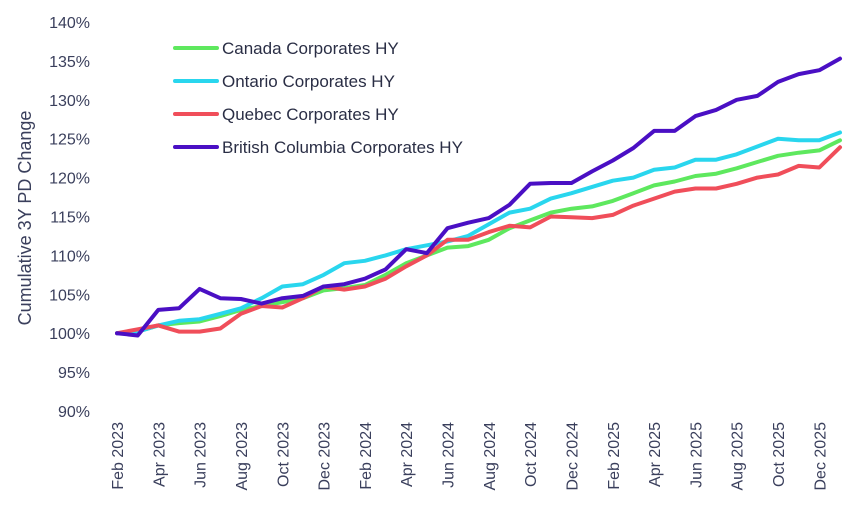  What do you see at coordinates (310, 114) in the screenshot?
I see `legend-label: Quebec Corporates HY` at bounding box center [310, 114].